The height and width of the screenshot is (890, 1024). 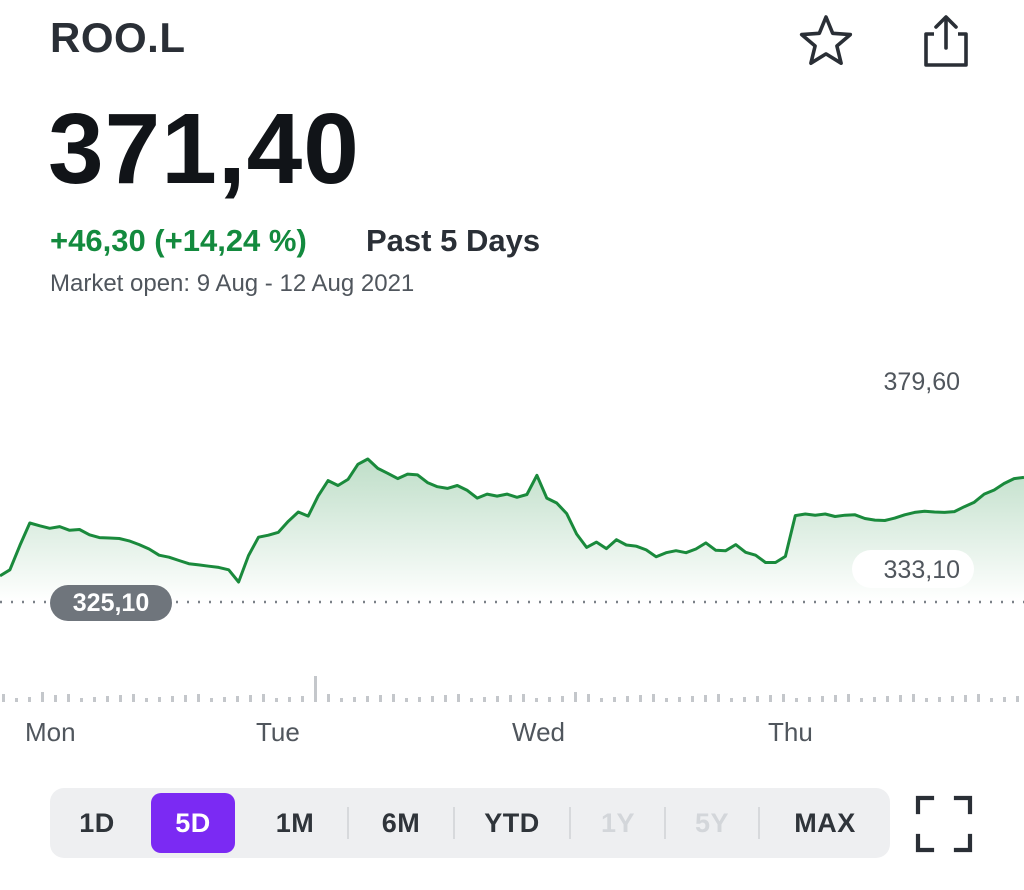 I want to click on low-label-bg, so click(x=913, y=569).